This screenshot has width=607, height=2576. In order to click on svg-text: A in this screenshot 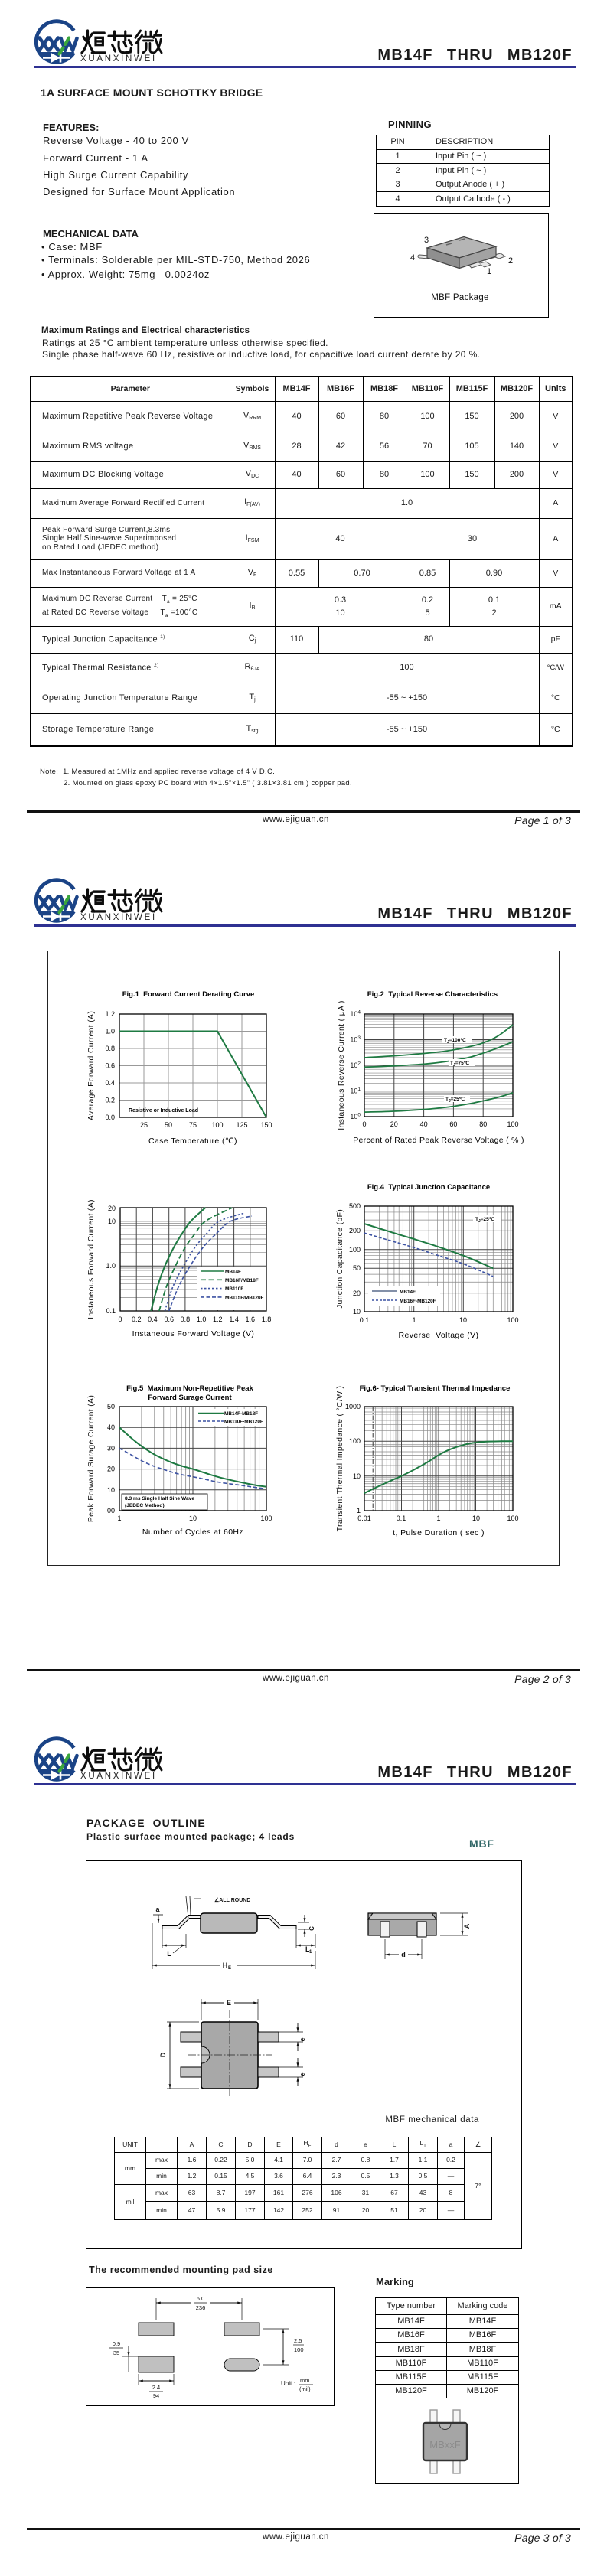, I will do `click(467, 1926)`.